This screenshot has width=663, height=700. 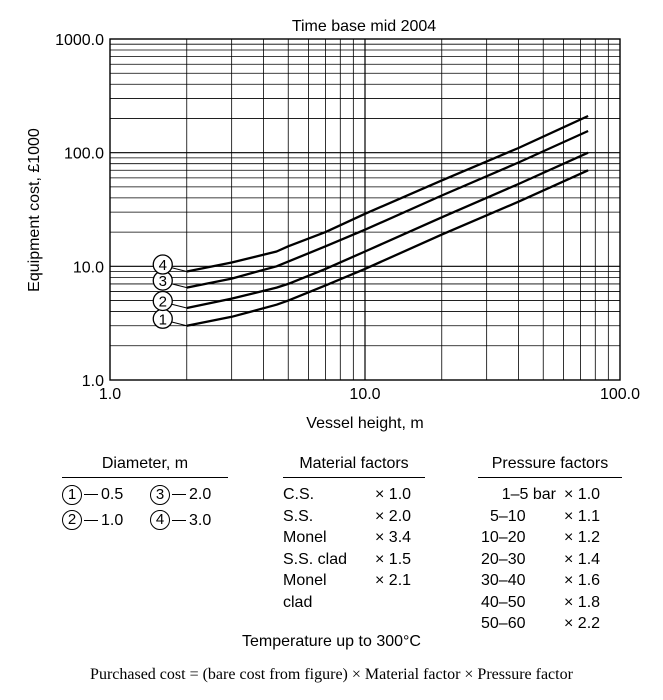 I want to click on diameter-entry: 1 0.5, so click(x=106, y=495).